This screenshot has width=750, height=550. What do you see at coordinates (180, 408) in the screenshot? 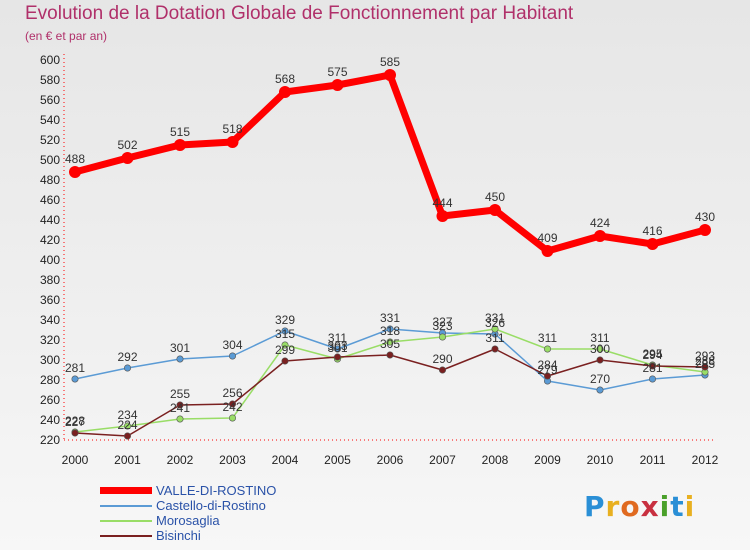
I see `data-label: 241` at bounding box center [180, 408].